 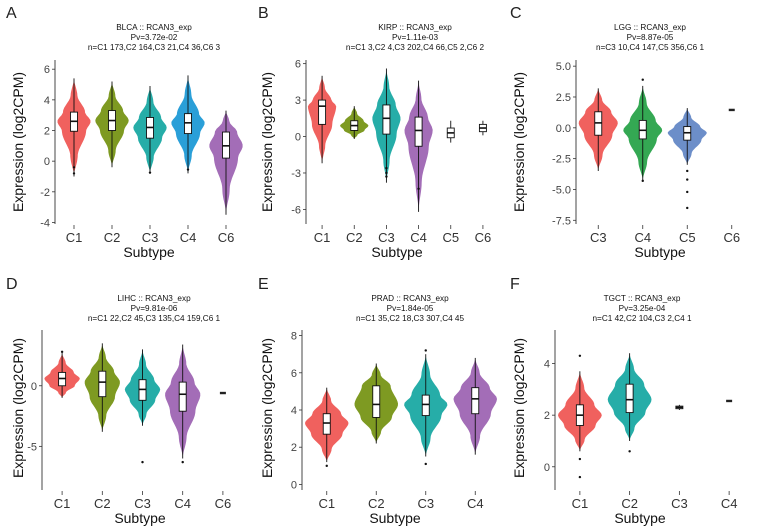 What do you see at coordinates (154, 37) in the screenshot?
I see `panel-a-pvalue: Pv=3.72e-02` at bounding box center [154, 37].